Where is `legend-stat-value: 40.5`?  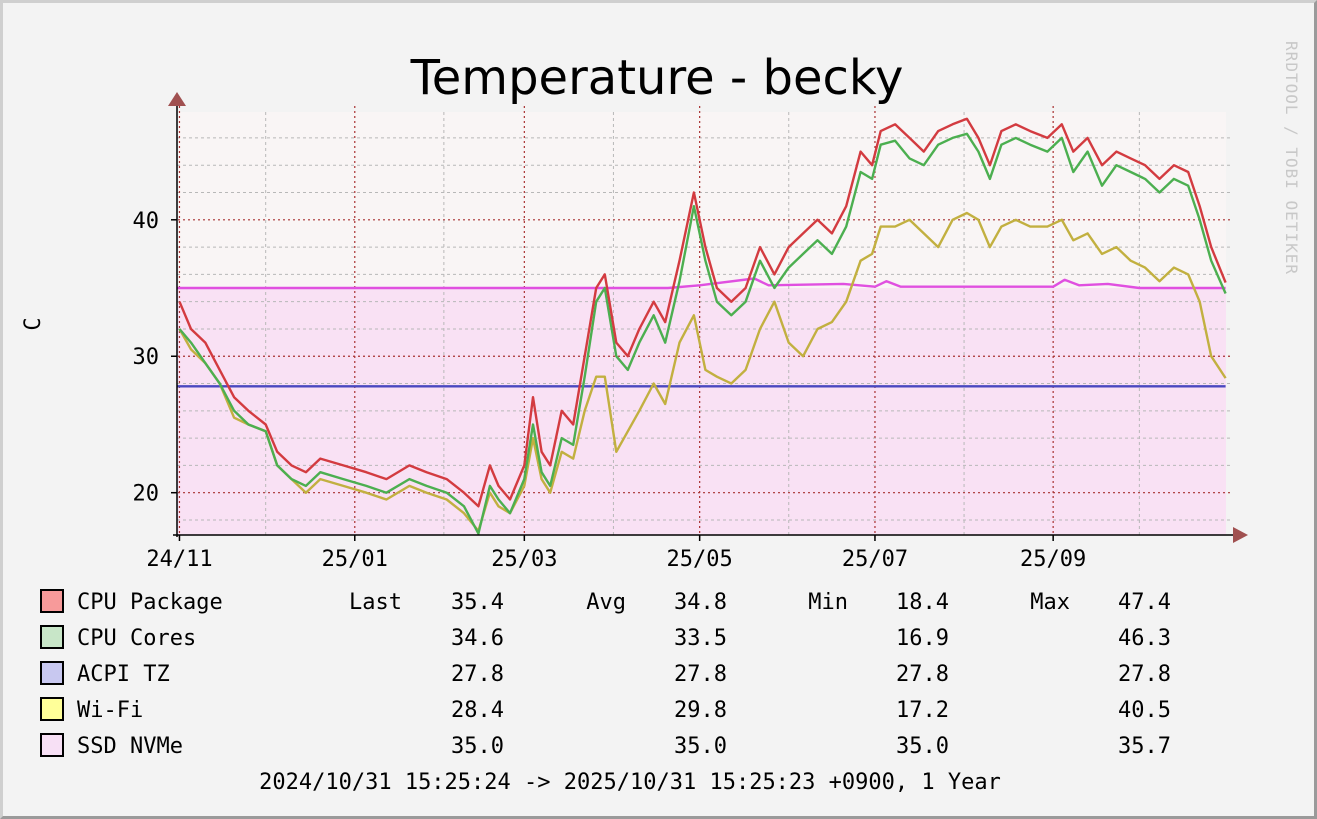 legend-stat-value: 40.5 is located at coordinates (1144, 710).